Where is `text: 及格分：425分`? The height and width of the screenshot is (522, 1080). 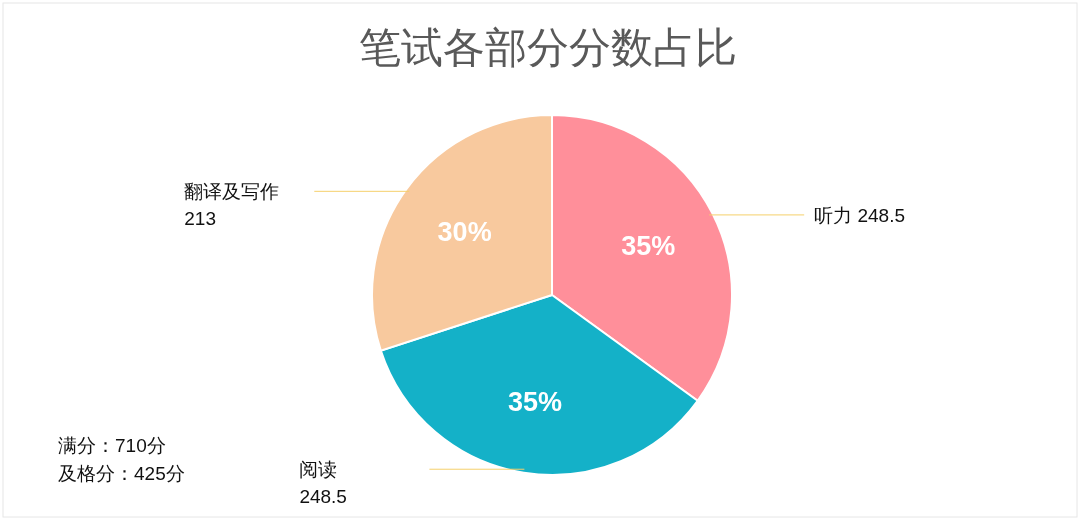 text: 及格分：425分 is located at coordinates (121, 473).